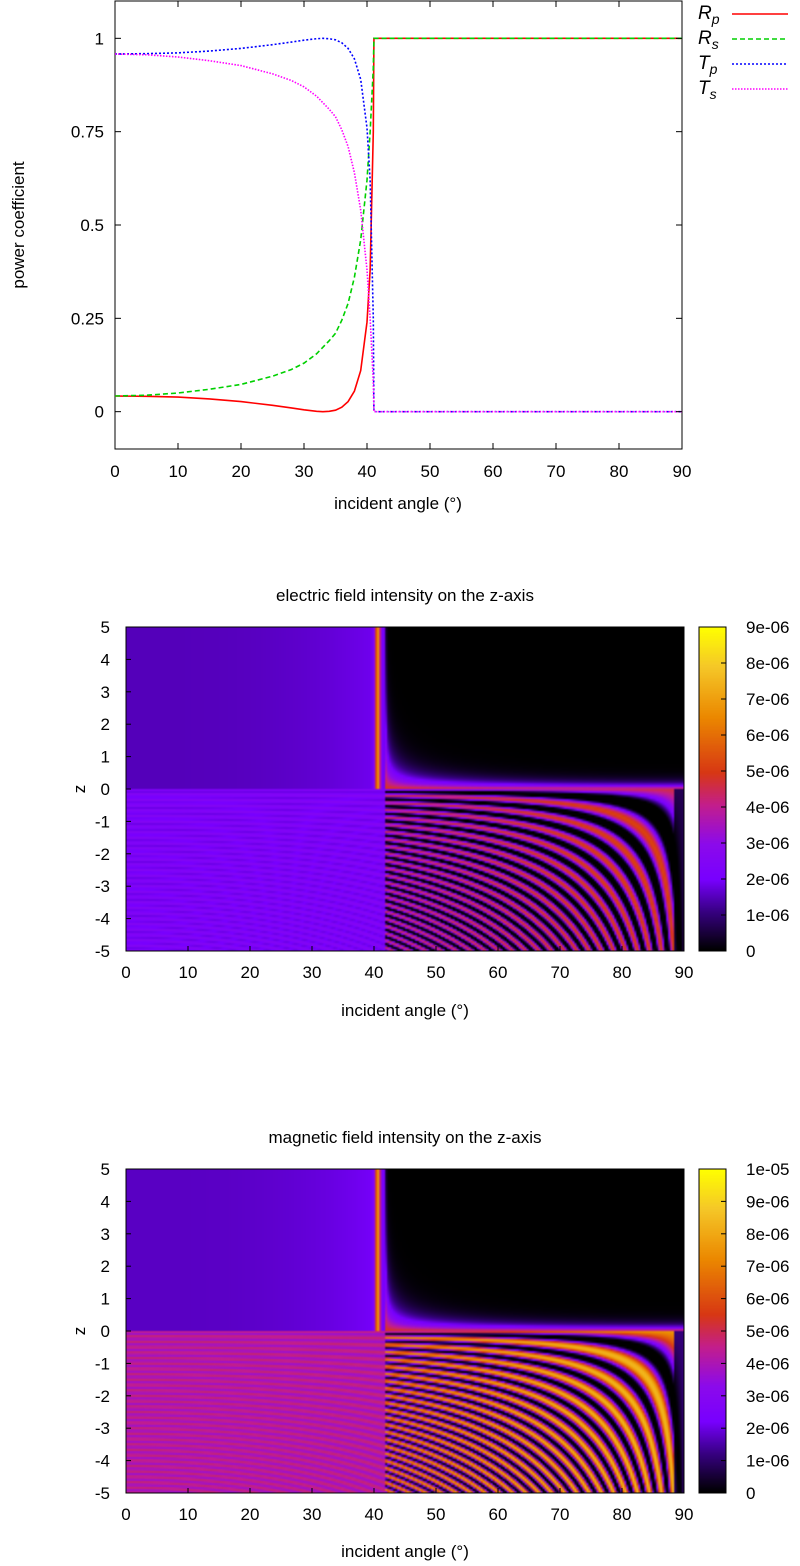 This screenshot has width=800, height=1566. I want to click on chart-title: electric field intensity on the z-axis, so click(405, 595).